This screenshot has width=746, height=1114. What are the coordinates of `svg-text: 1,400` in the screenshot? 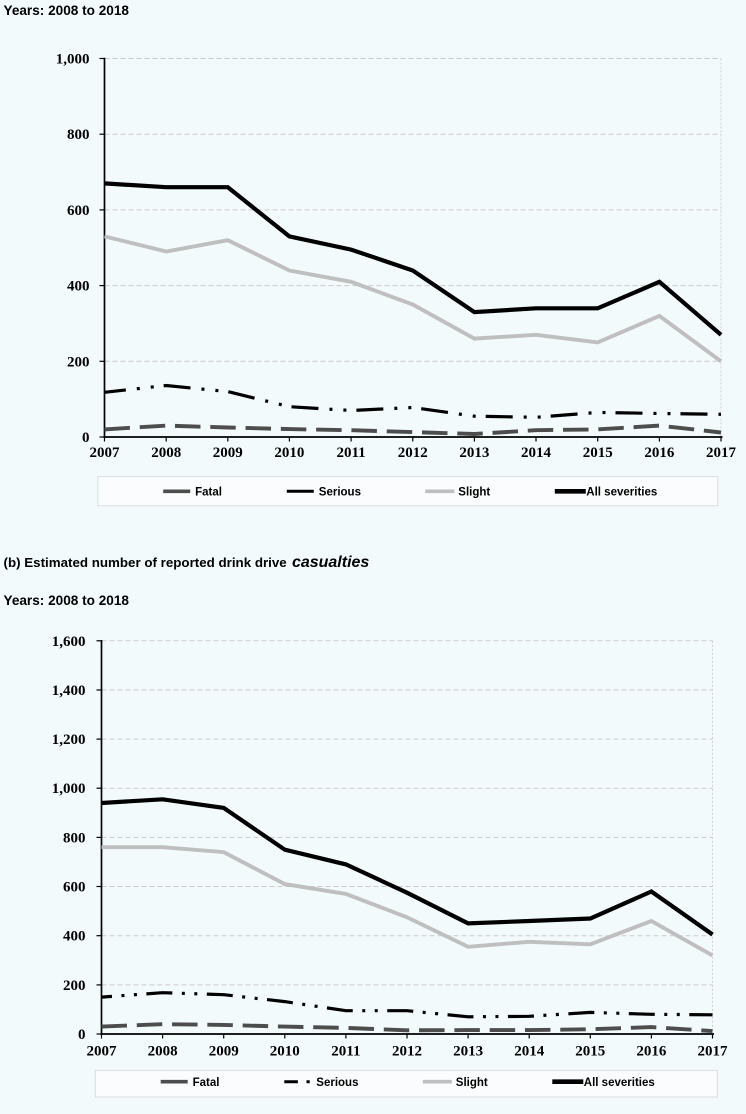 It's located at (69, 691).